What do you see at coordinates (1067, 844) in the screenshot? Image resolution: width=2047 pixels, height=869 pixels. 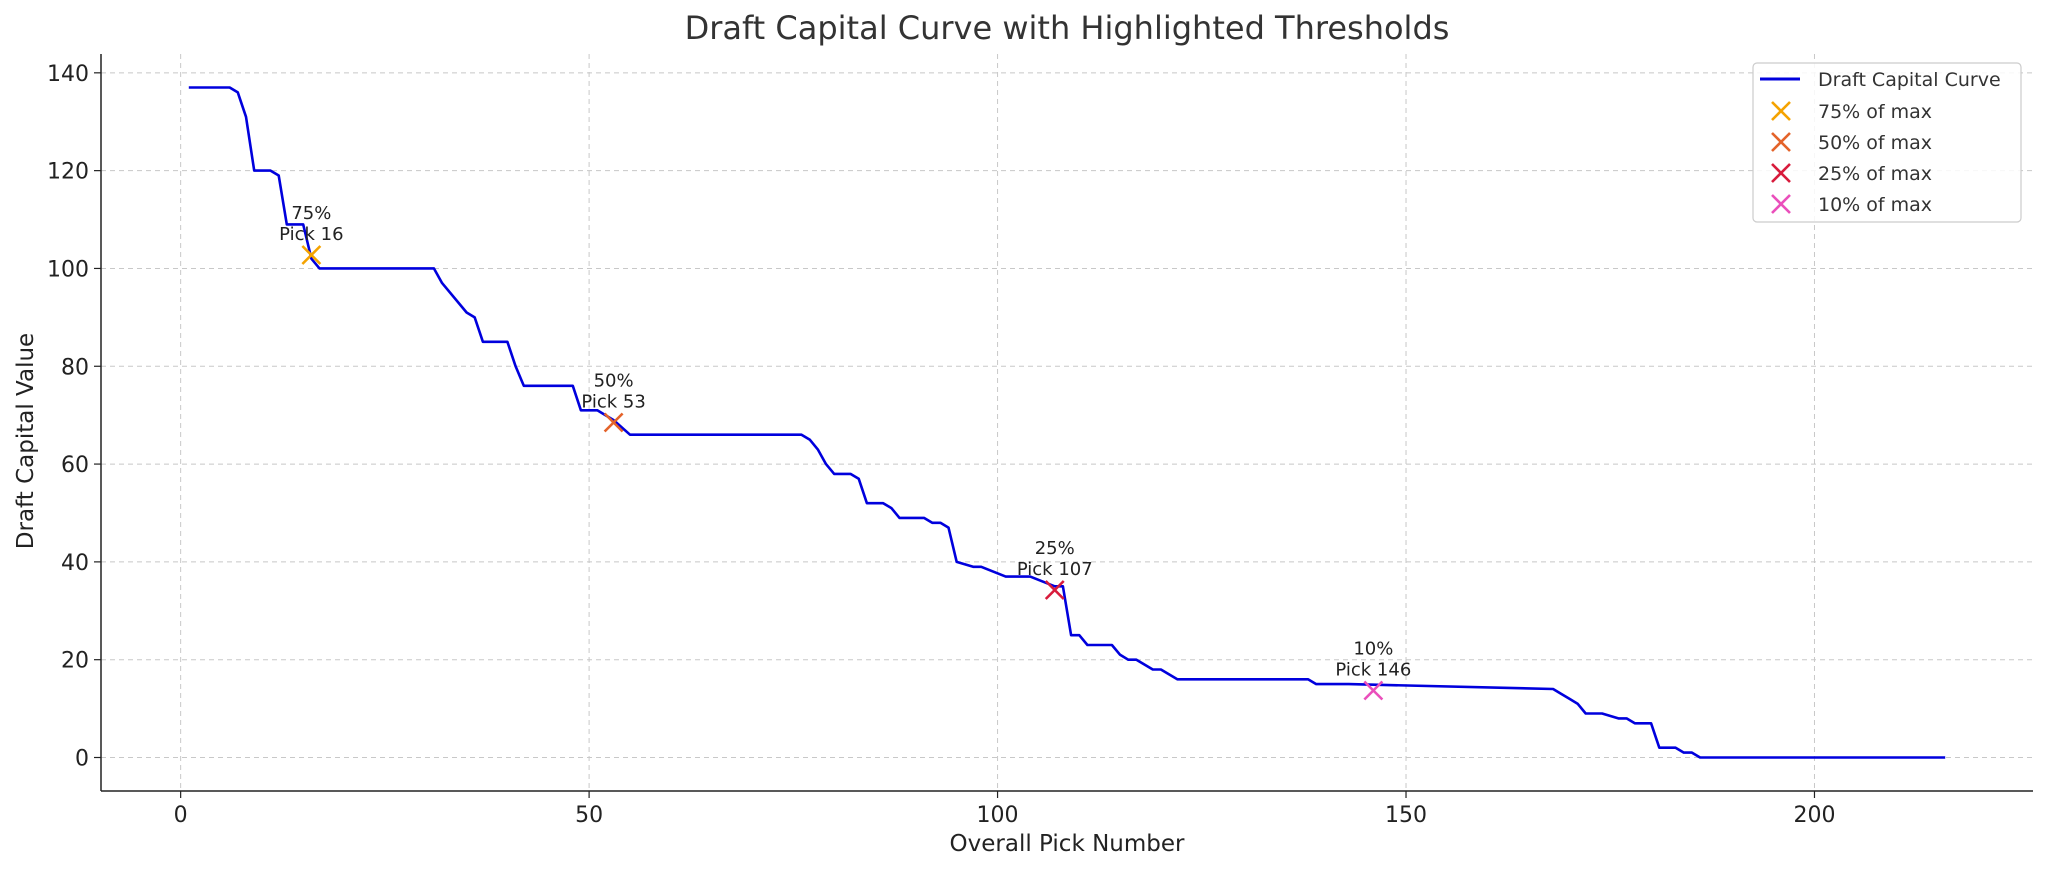 I see `x-axis-label: Overall Pick Number` at bounding box center [1067, 844].